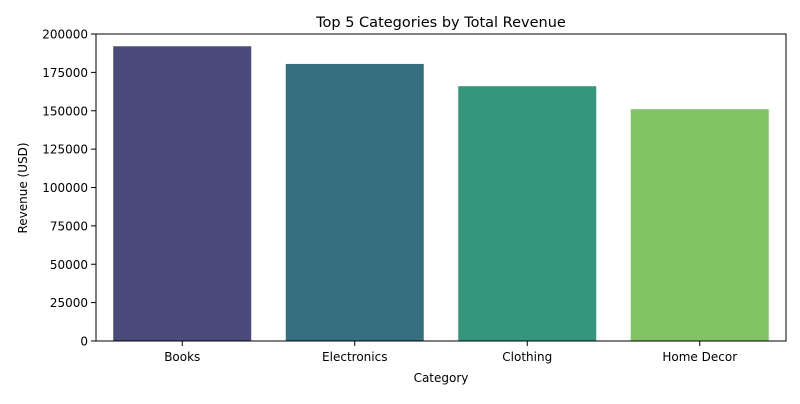 This screenshot has height=404, width=800. What do you see at coordinates (527, 357) in the screenshot?
I see `x-tick-label: Clothing` at bounding box center [527, 357].